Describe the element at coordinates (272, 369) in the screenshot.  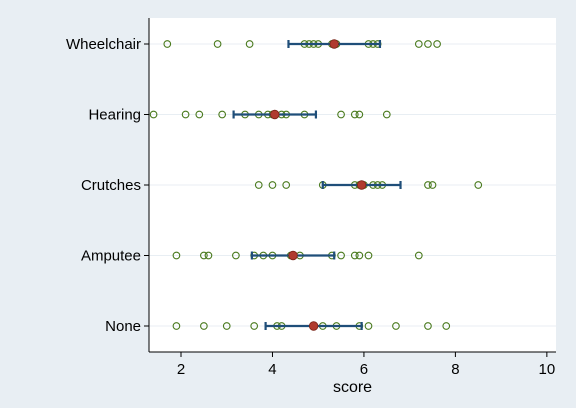
I see `x-tick-label: 4` at that location.